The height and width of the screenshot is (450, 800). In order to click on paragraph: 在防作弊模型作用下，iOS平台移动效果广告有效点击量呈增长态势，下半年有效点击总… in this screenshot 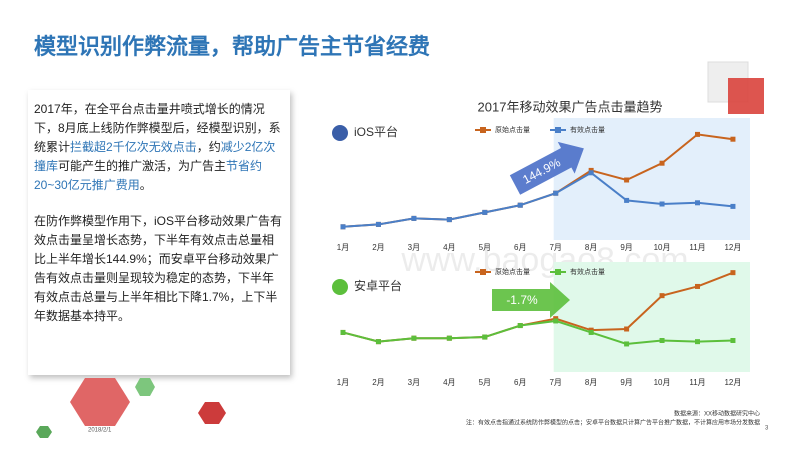, I will do `click(159, 269)`.